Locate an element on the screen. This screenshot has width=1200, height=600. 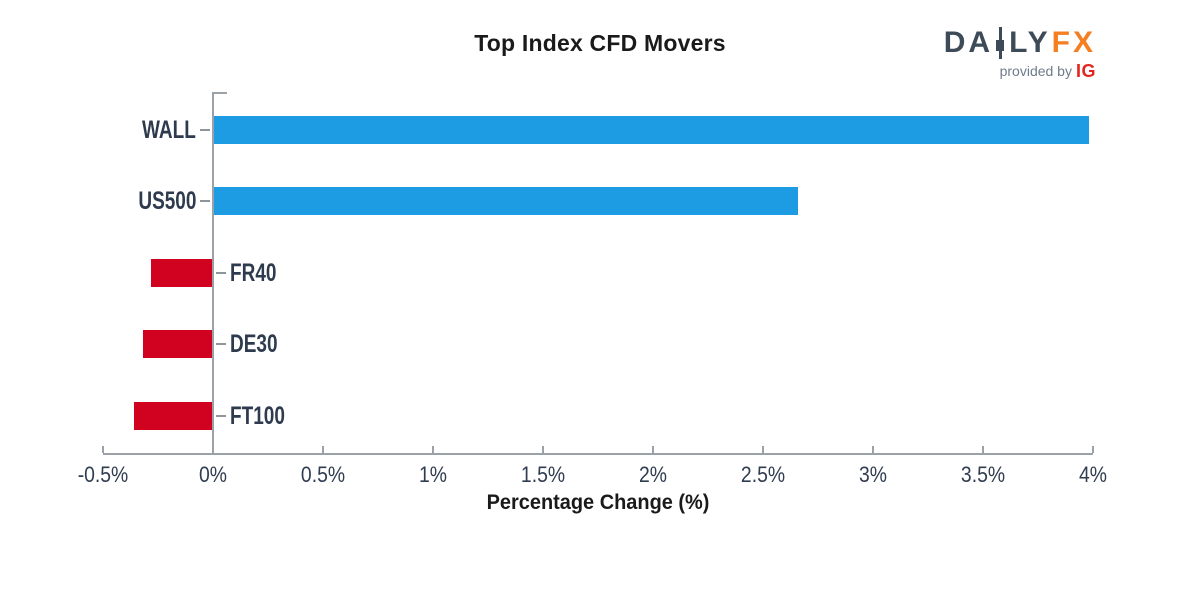
x-tick-label: 4% is located at coordinates (1093, 474).